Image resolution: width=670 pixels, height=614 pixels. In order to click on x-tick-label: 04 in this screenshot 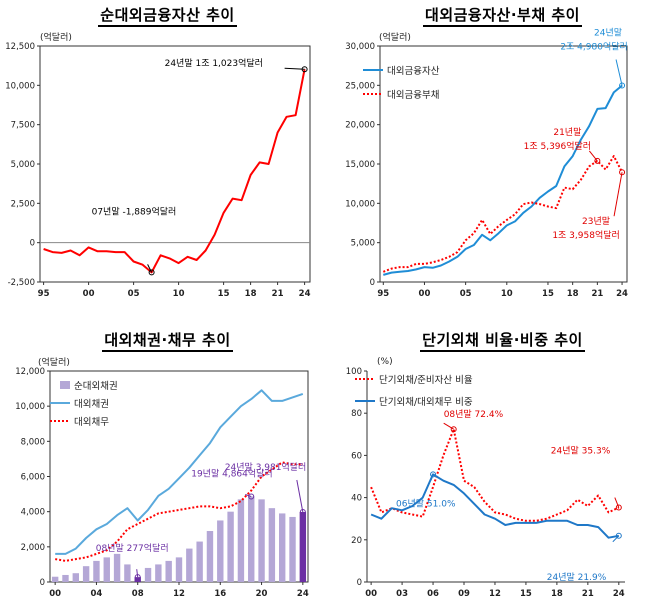, I will do `click(97, 594)`.